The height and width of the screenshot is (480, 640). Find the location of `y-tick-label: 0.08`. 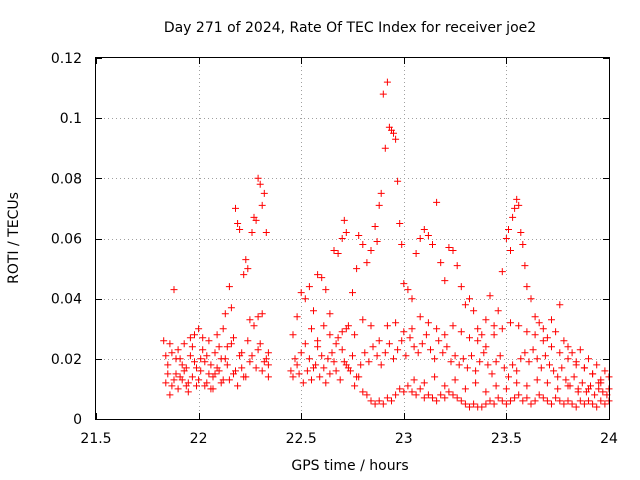

y-tick-label: 0.08 is located at coordinates (66, 179).